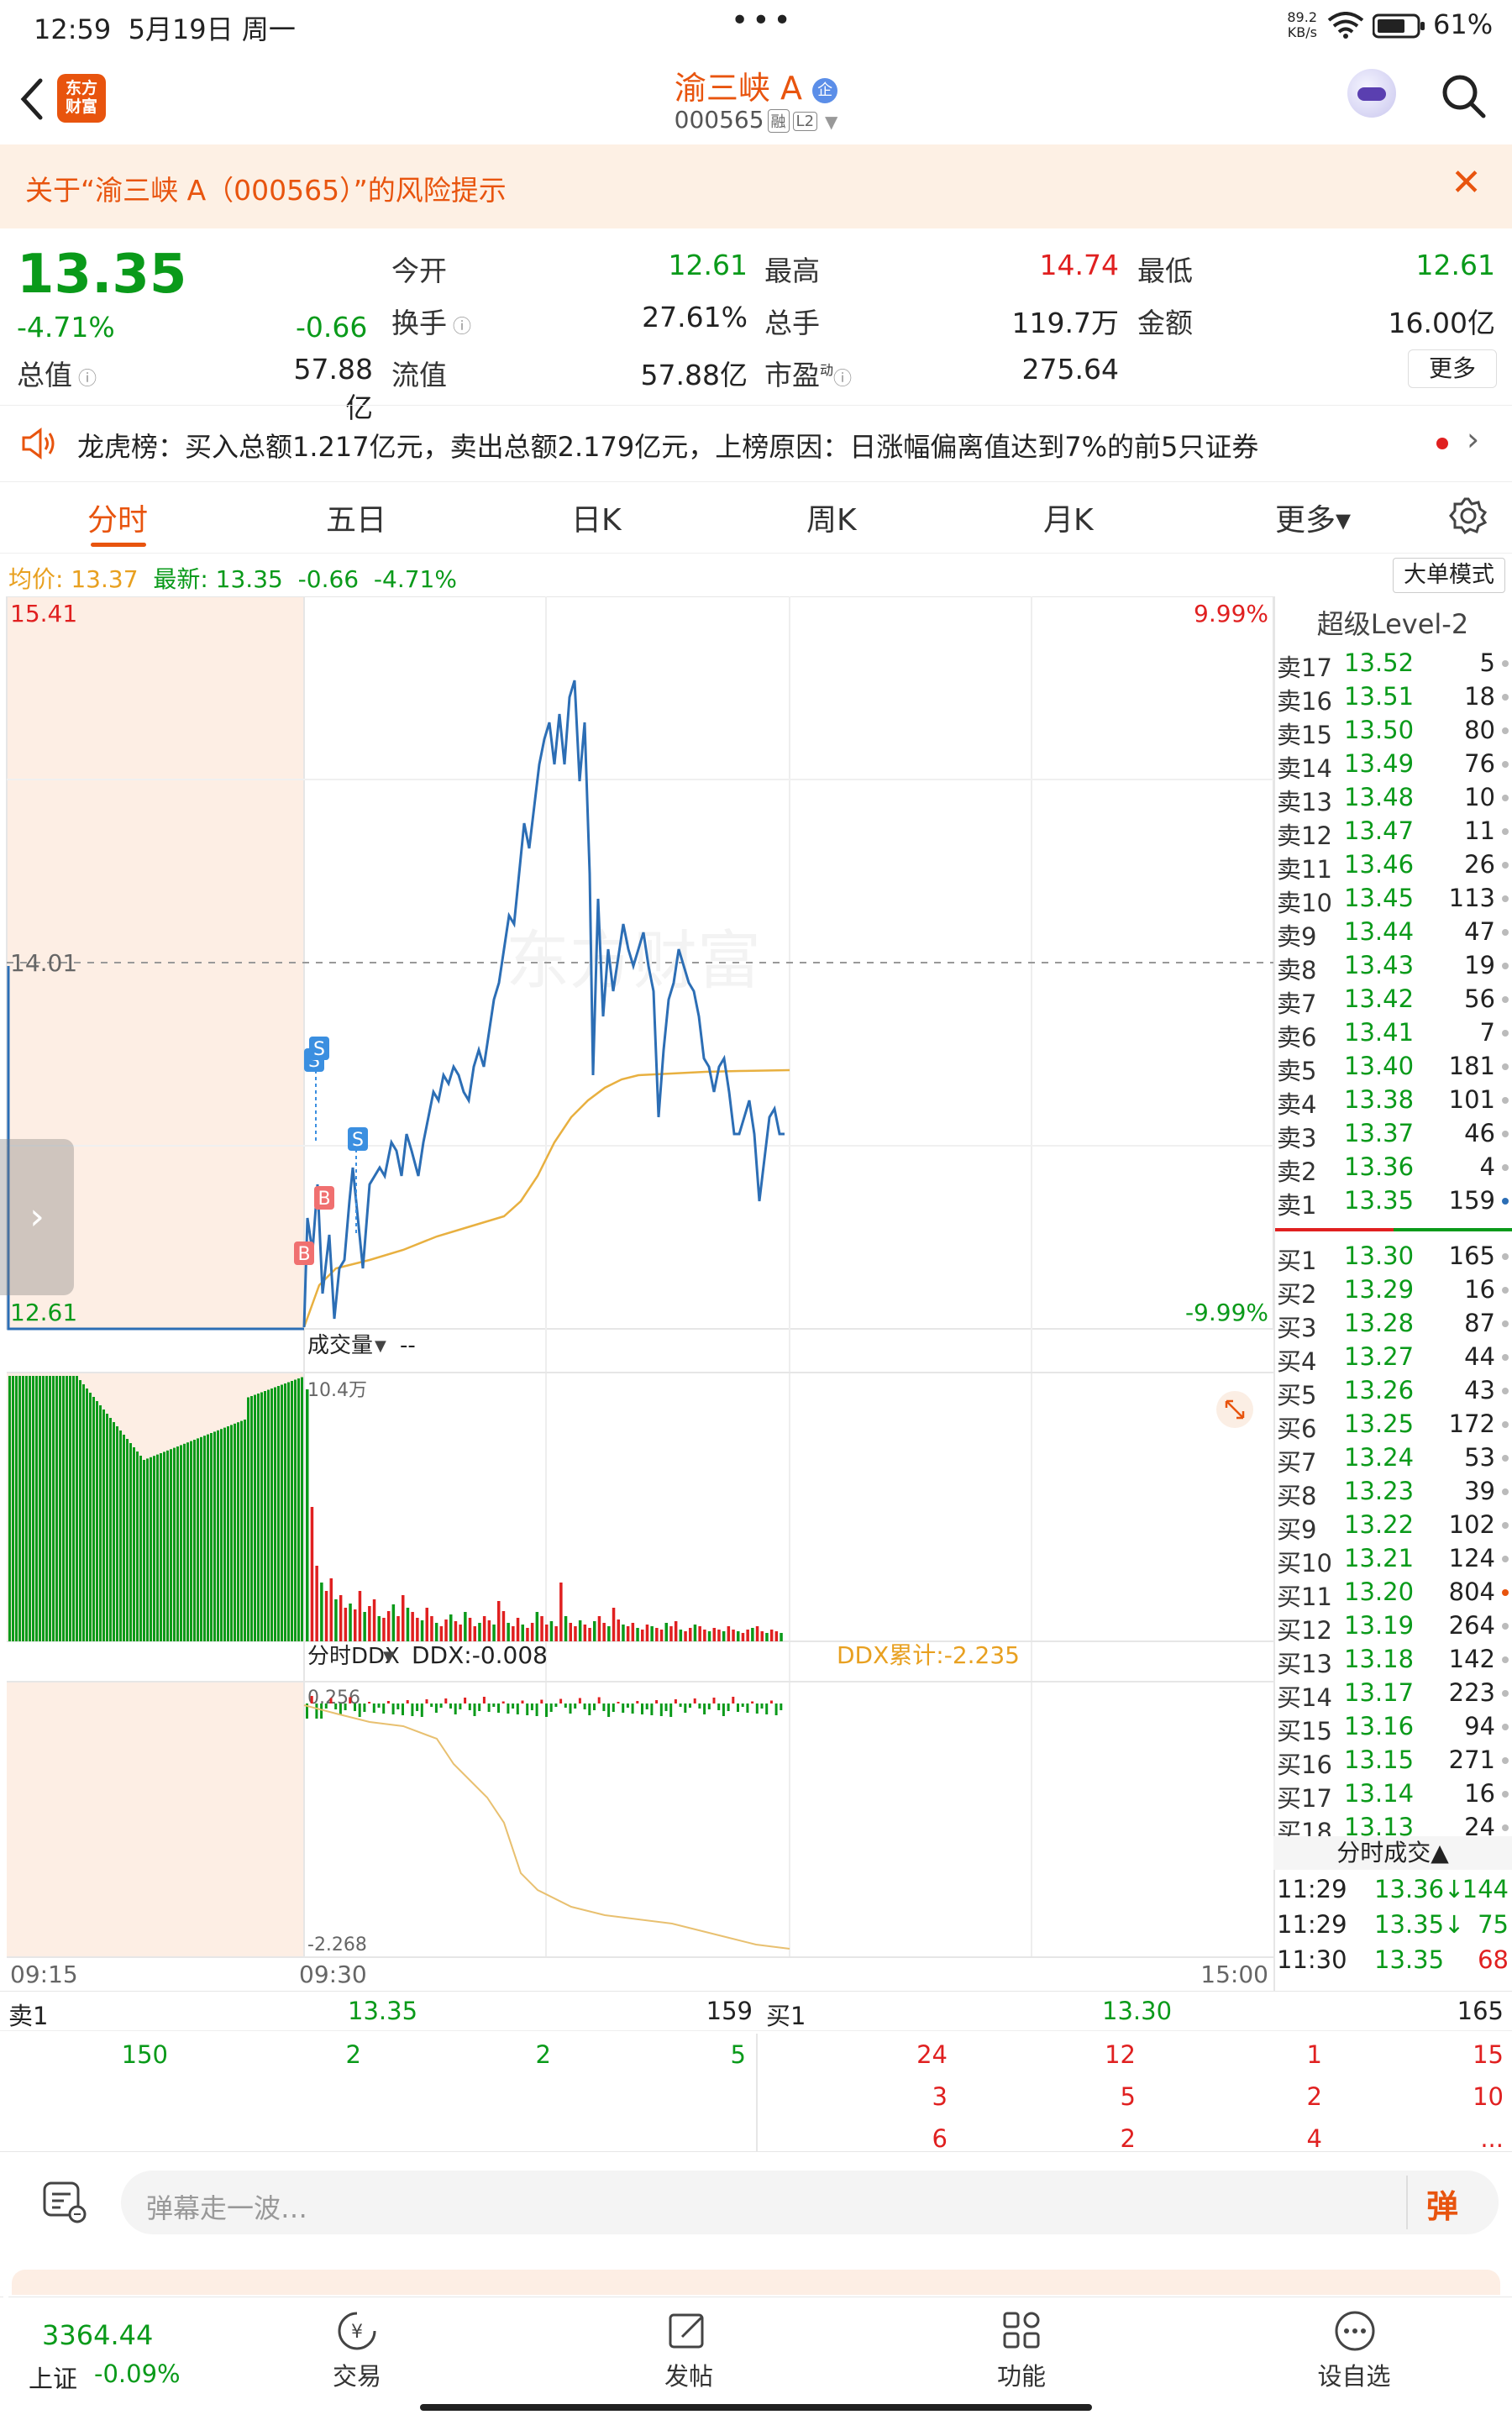 The height and width of the screenshot is (2420, 1512). Describe the element at coordinates (1304, 869) in the screenshot. I see `ask-level-label: 卖11` at that location.